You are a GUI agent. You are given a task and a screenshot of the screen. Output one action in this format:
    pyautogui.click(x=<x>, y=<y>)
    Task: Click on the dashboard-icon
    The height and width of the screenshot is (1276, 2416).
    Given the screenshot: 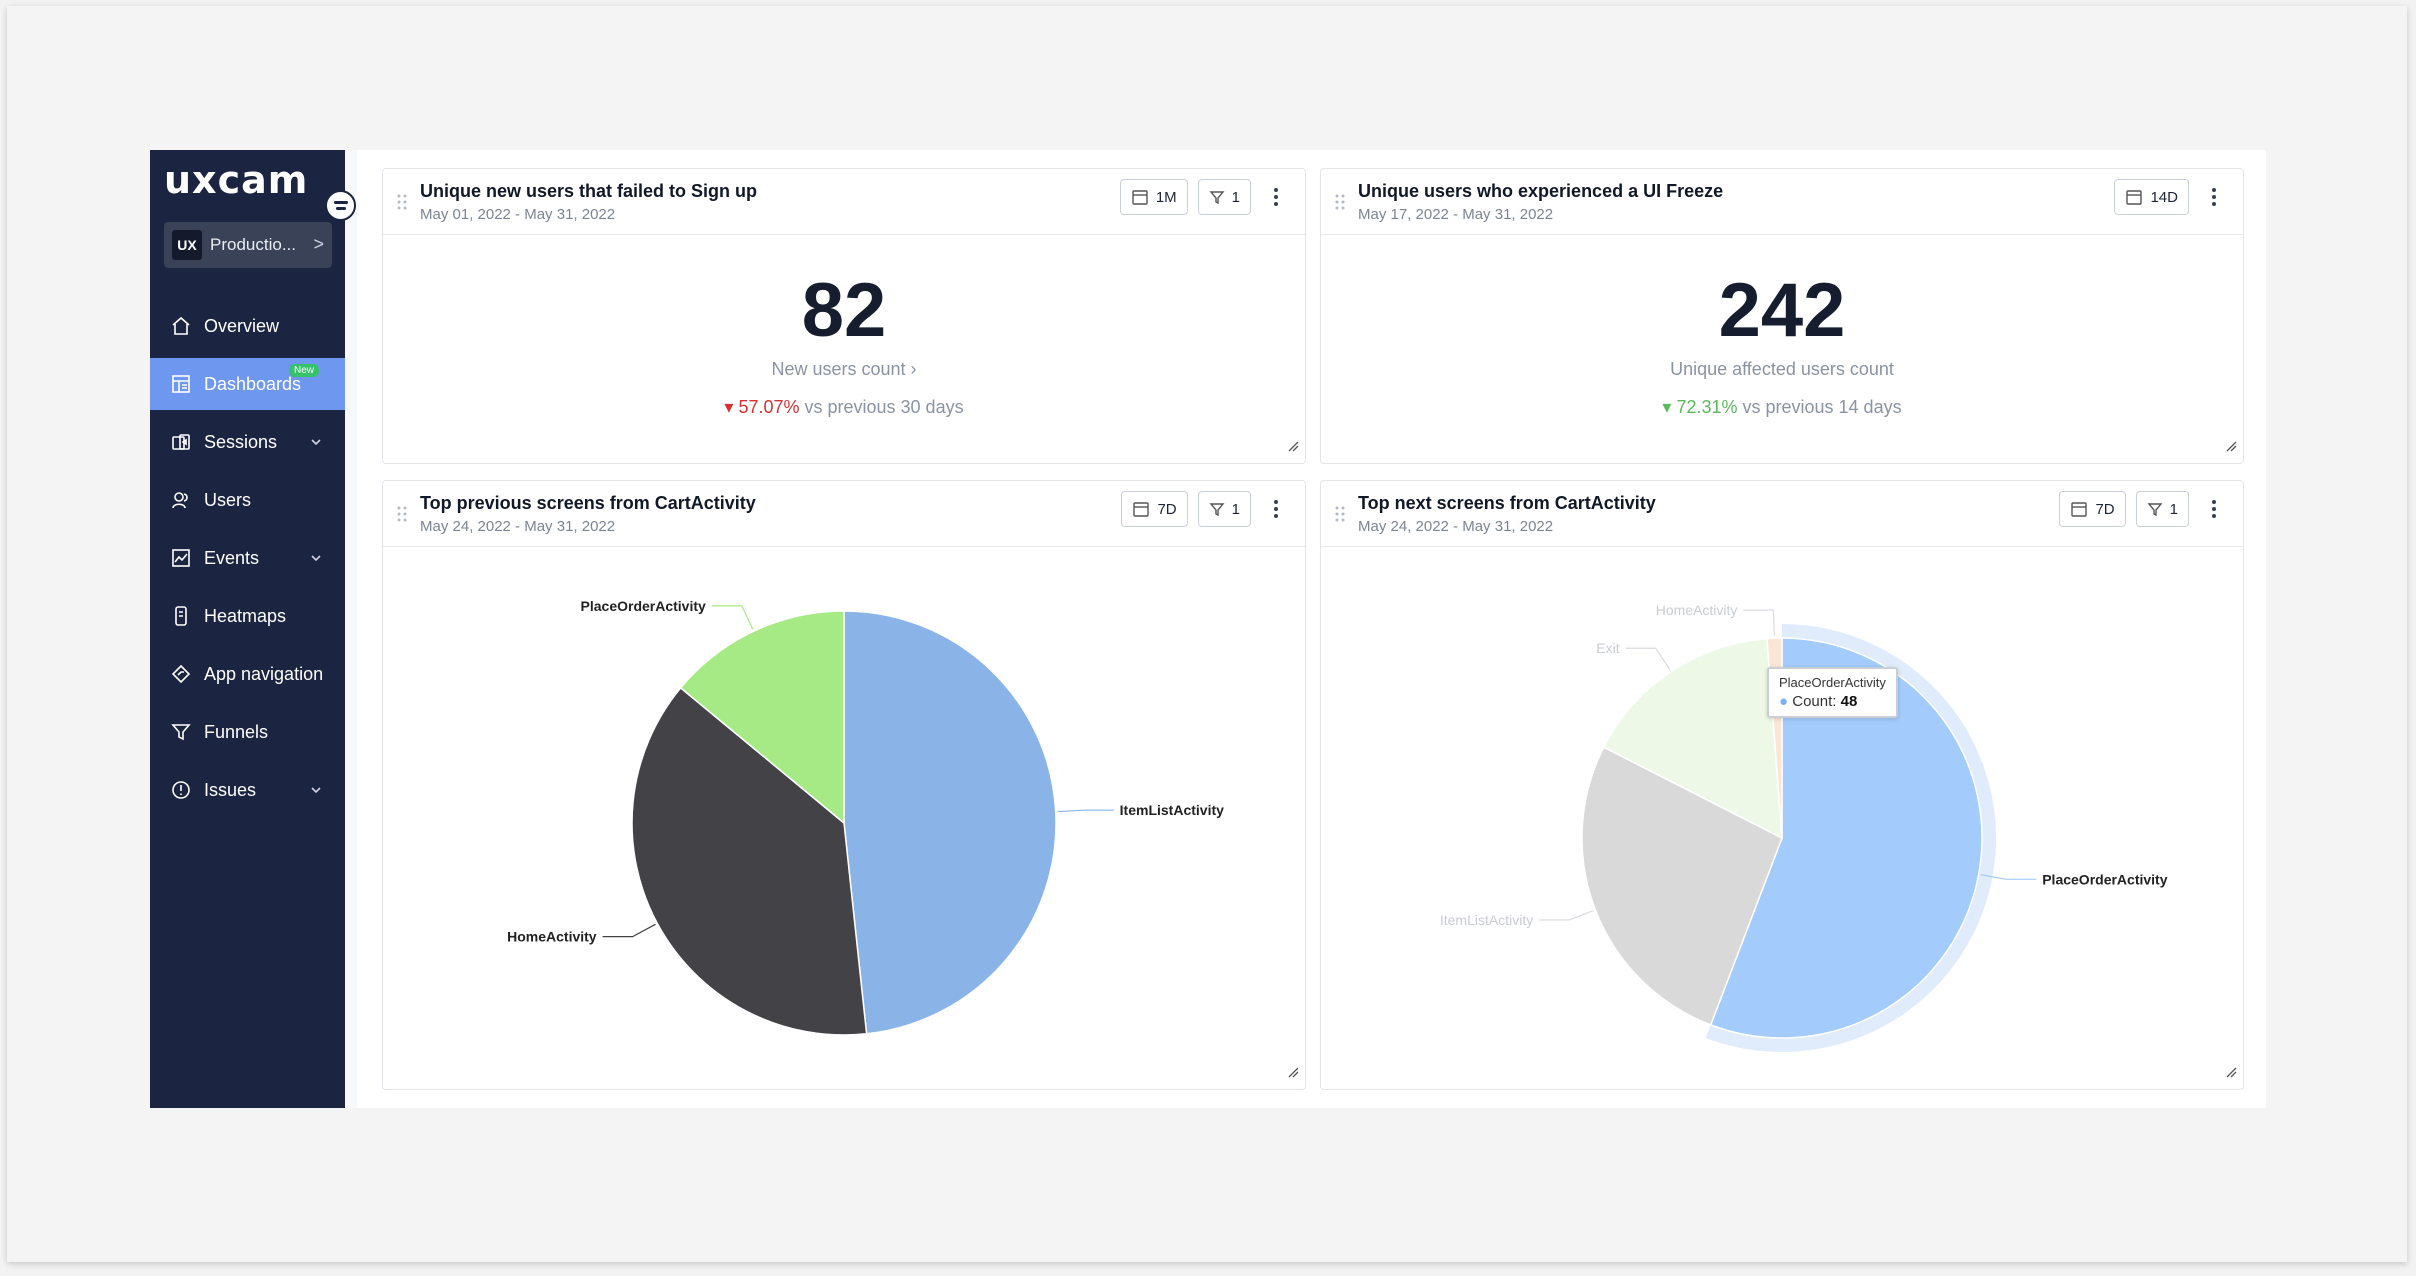 What is the action you would take?
    pyautogui.click(x=181, y=384)
    